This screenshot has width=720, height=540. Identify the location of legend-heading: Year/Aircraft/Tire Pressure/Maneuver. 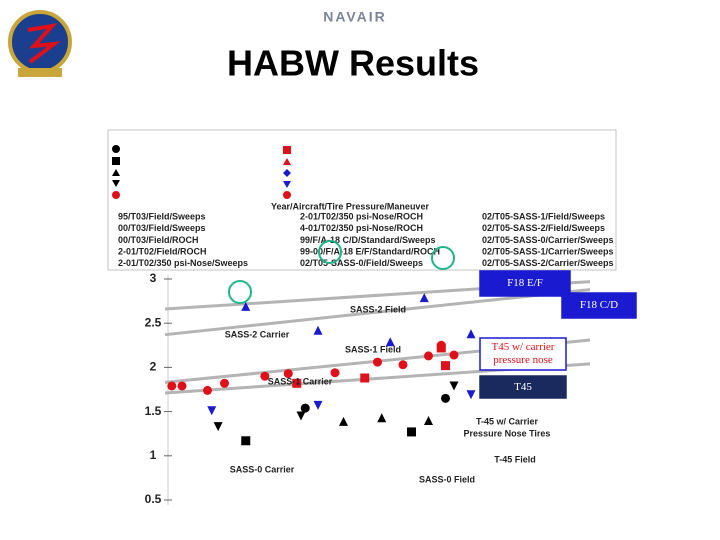
(350, 206).